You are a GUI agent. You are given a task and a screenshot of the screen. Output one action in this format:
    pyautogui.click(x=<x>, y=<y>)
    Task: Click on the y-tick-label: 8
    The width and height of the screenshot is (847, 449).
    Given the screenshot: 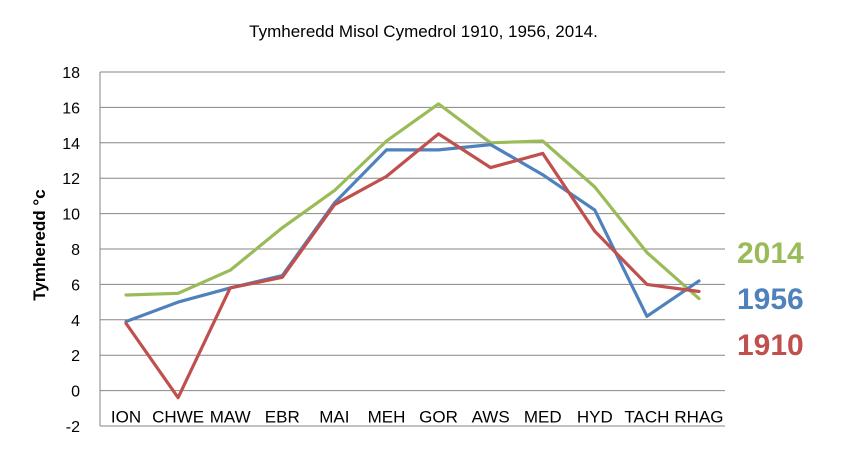 What is the action you would take?
    pyautogui.click(x=75, y=250)
    